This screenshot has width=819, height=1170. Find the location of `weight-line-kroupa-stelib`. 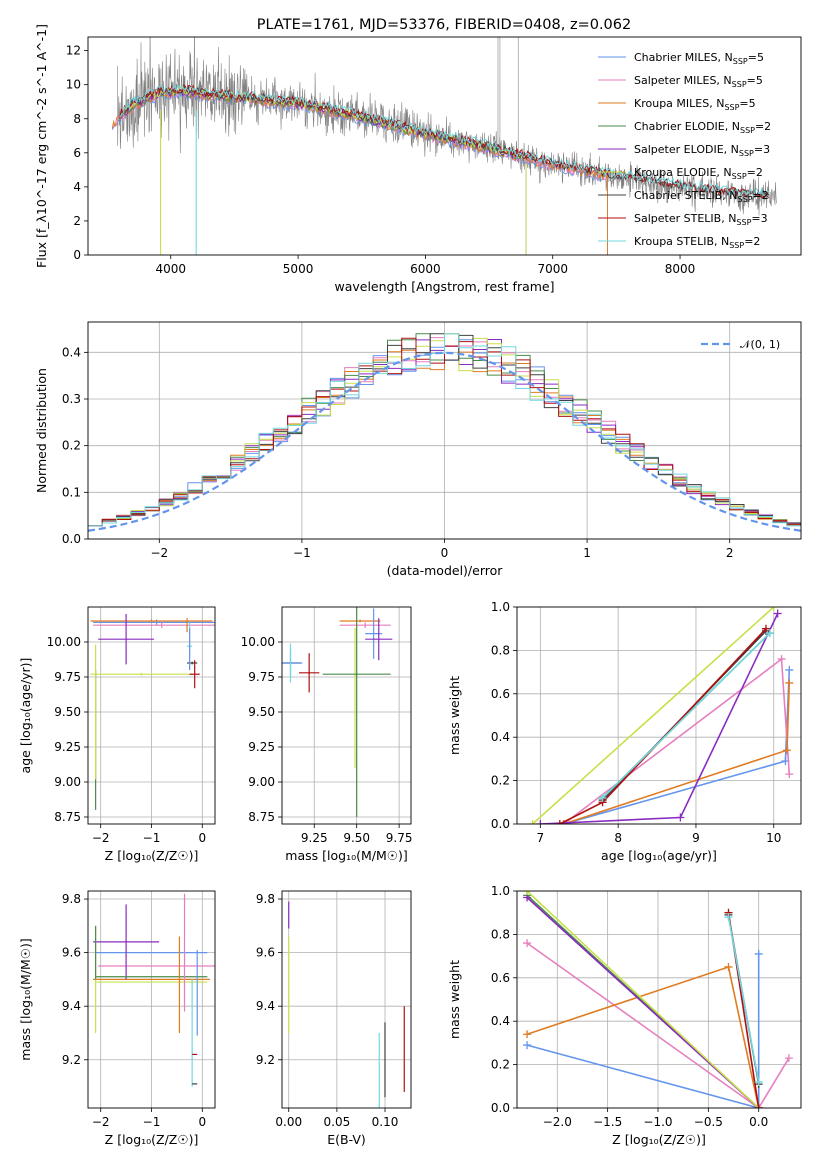

weight-line-kroupa-stelib is located at coordinates (686, 715).